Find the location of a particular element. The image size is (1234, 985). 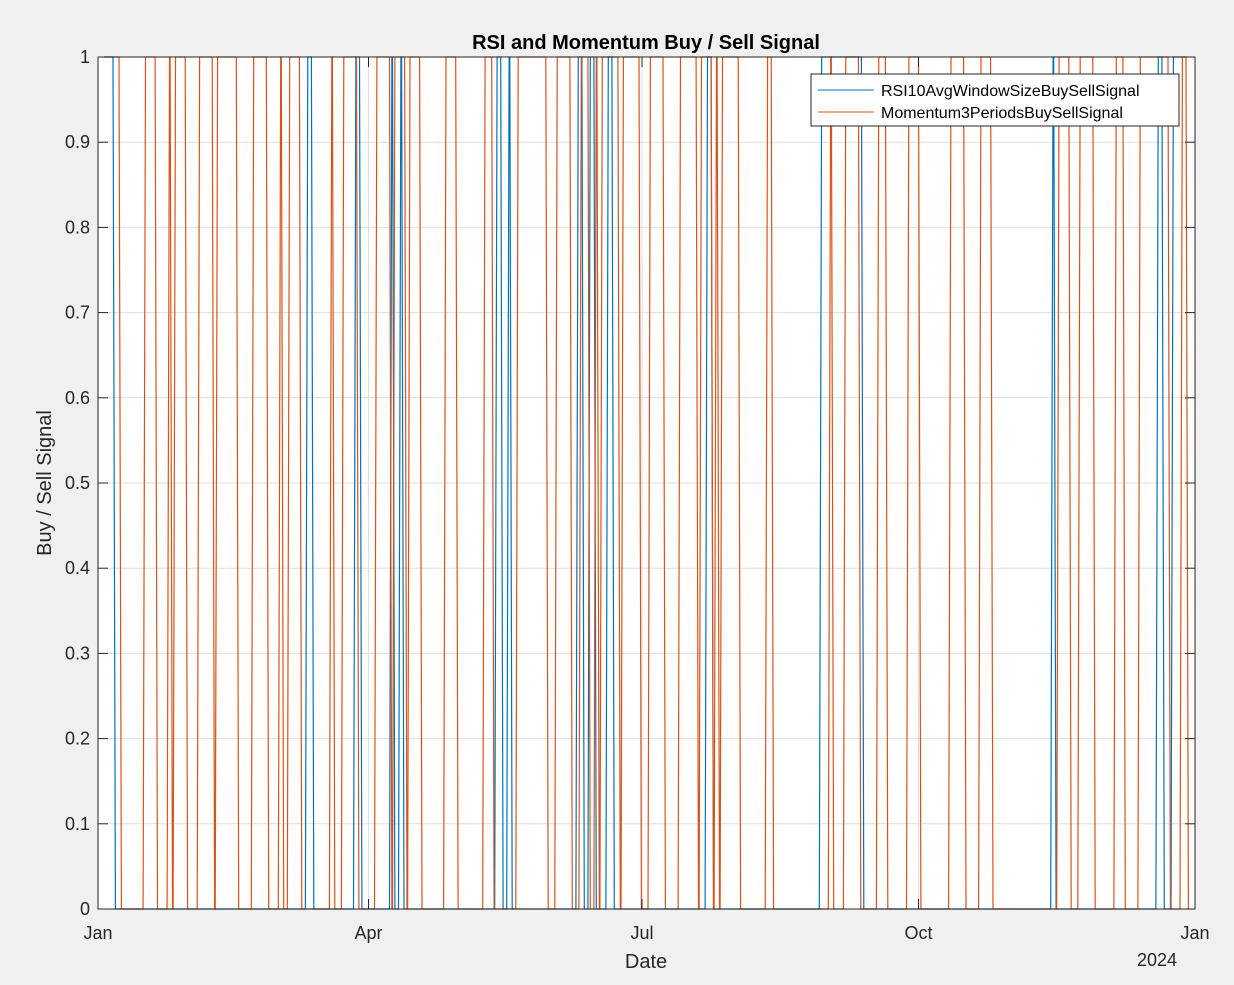

x-axis-label: Date is located at coordinates (646, 962).